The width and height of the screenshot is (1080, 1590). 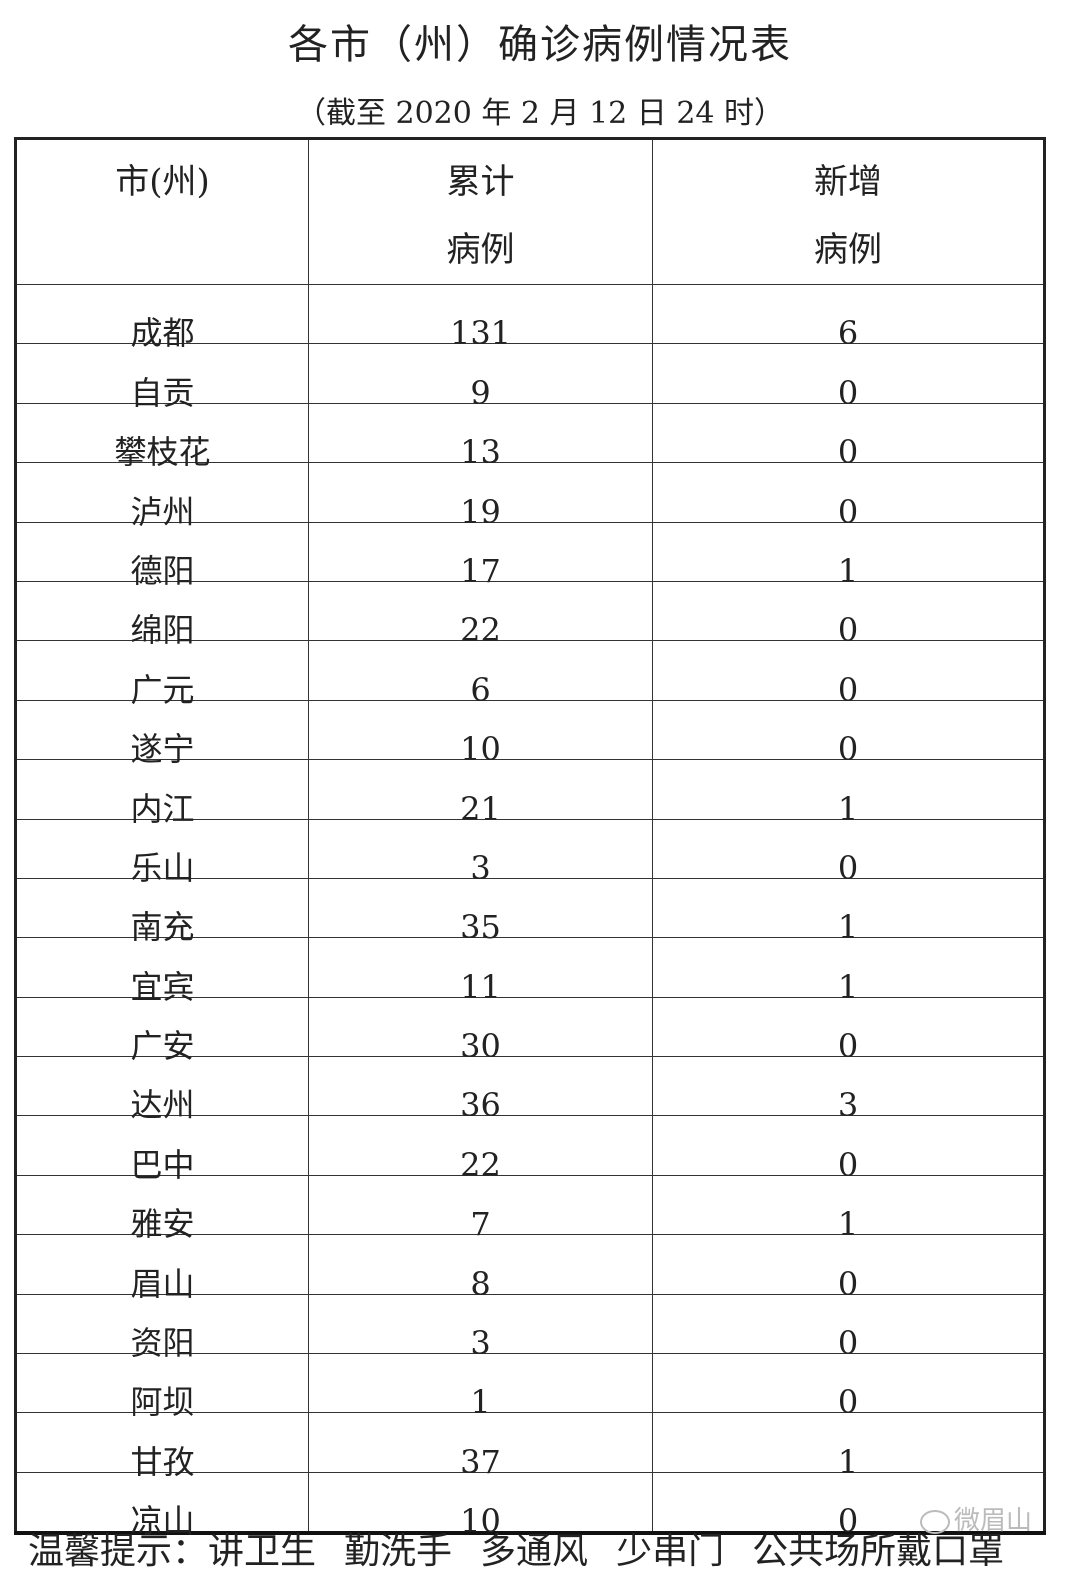 What do you see at coordinates (480, 316) in the screenshot?
I see `cumulative-cell: 131` at bounding box center [480, 316].